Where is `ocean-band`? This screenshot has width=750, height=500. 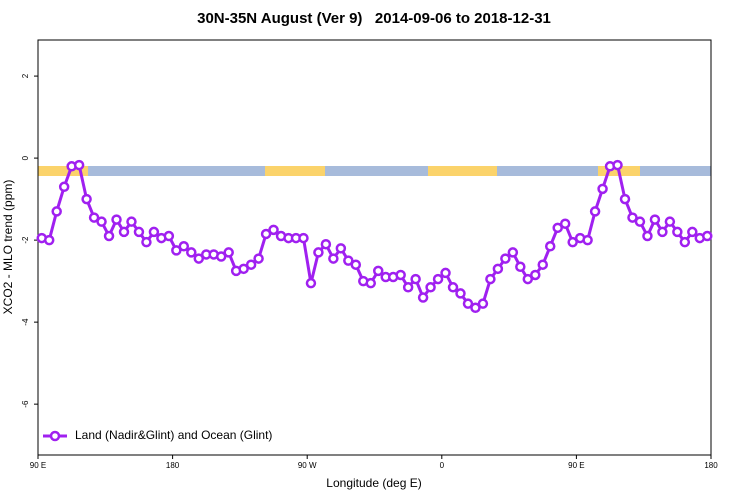
ocean-band is located at coordinates (374, 171).